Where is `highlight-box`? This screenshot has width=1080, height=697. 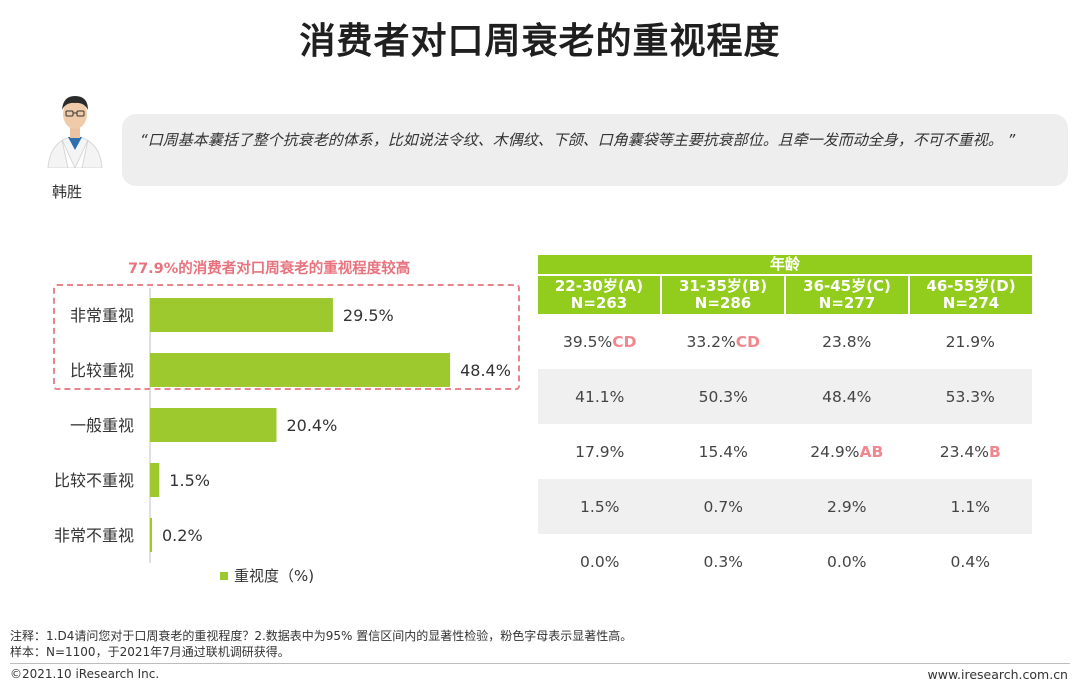 highlight-box is located at coordinates (286, 337).